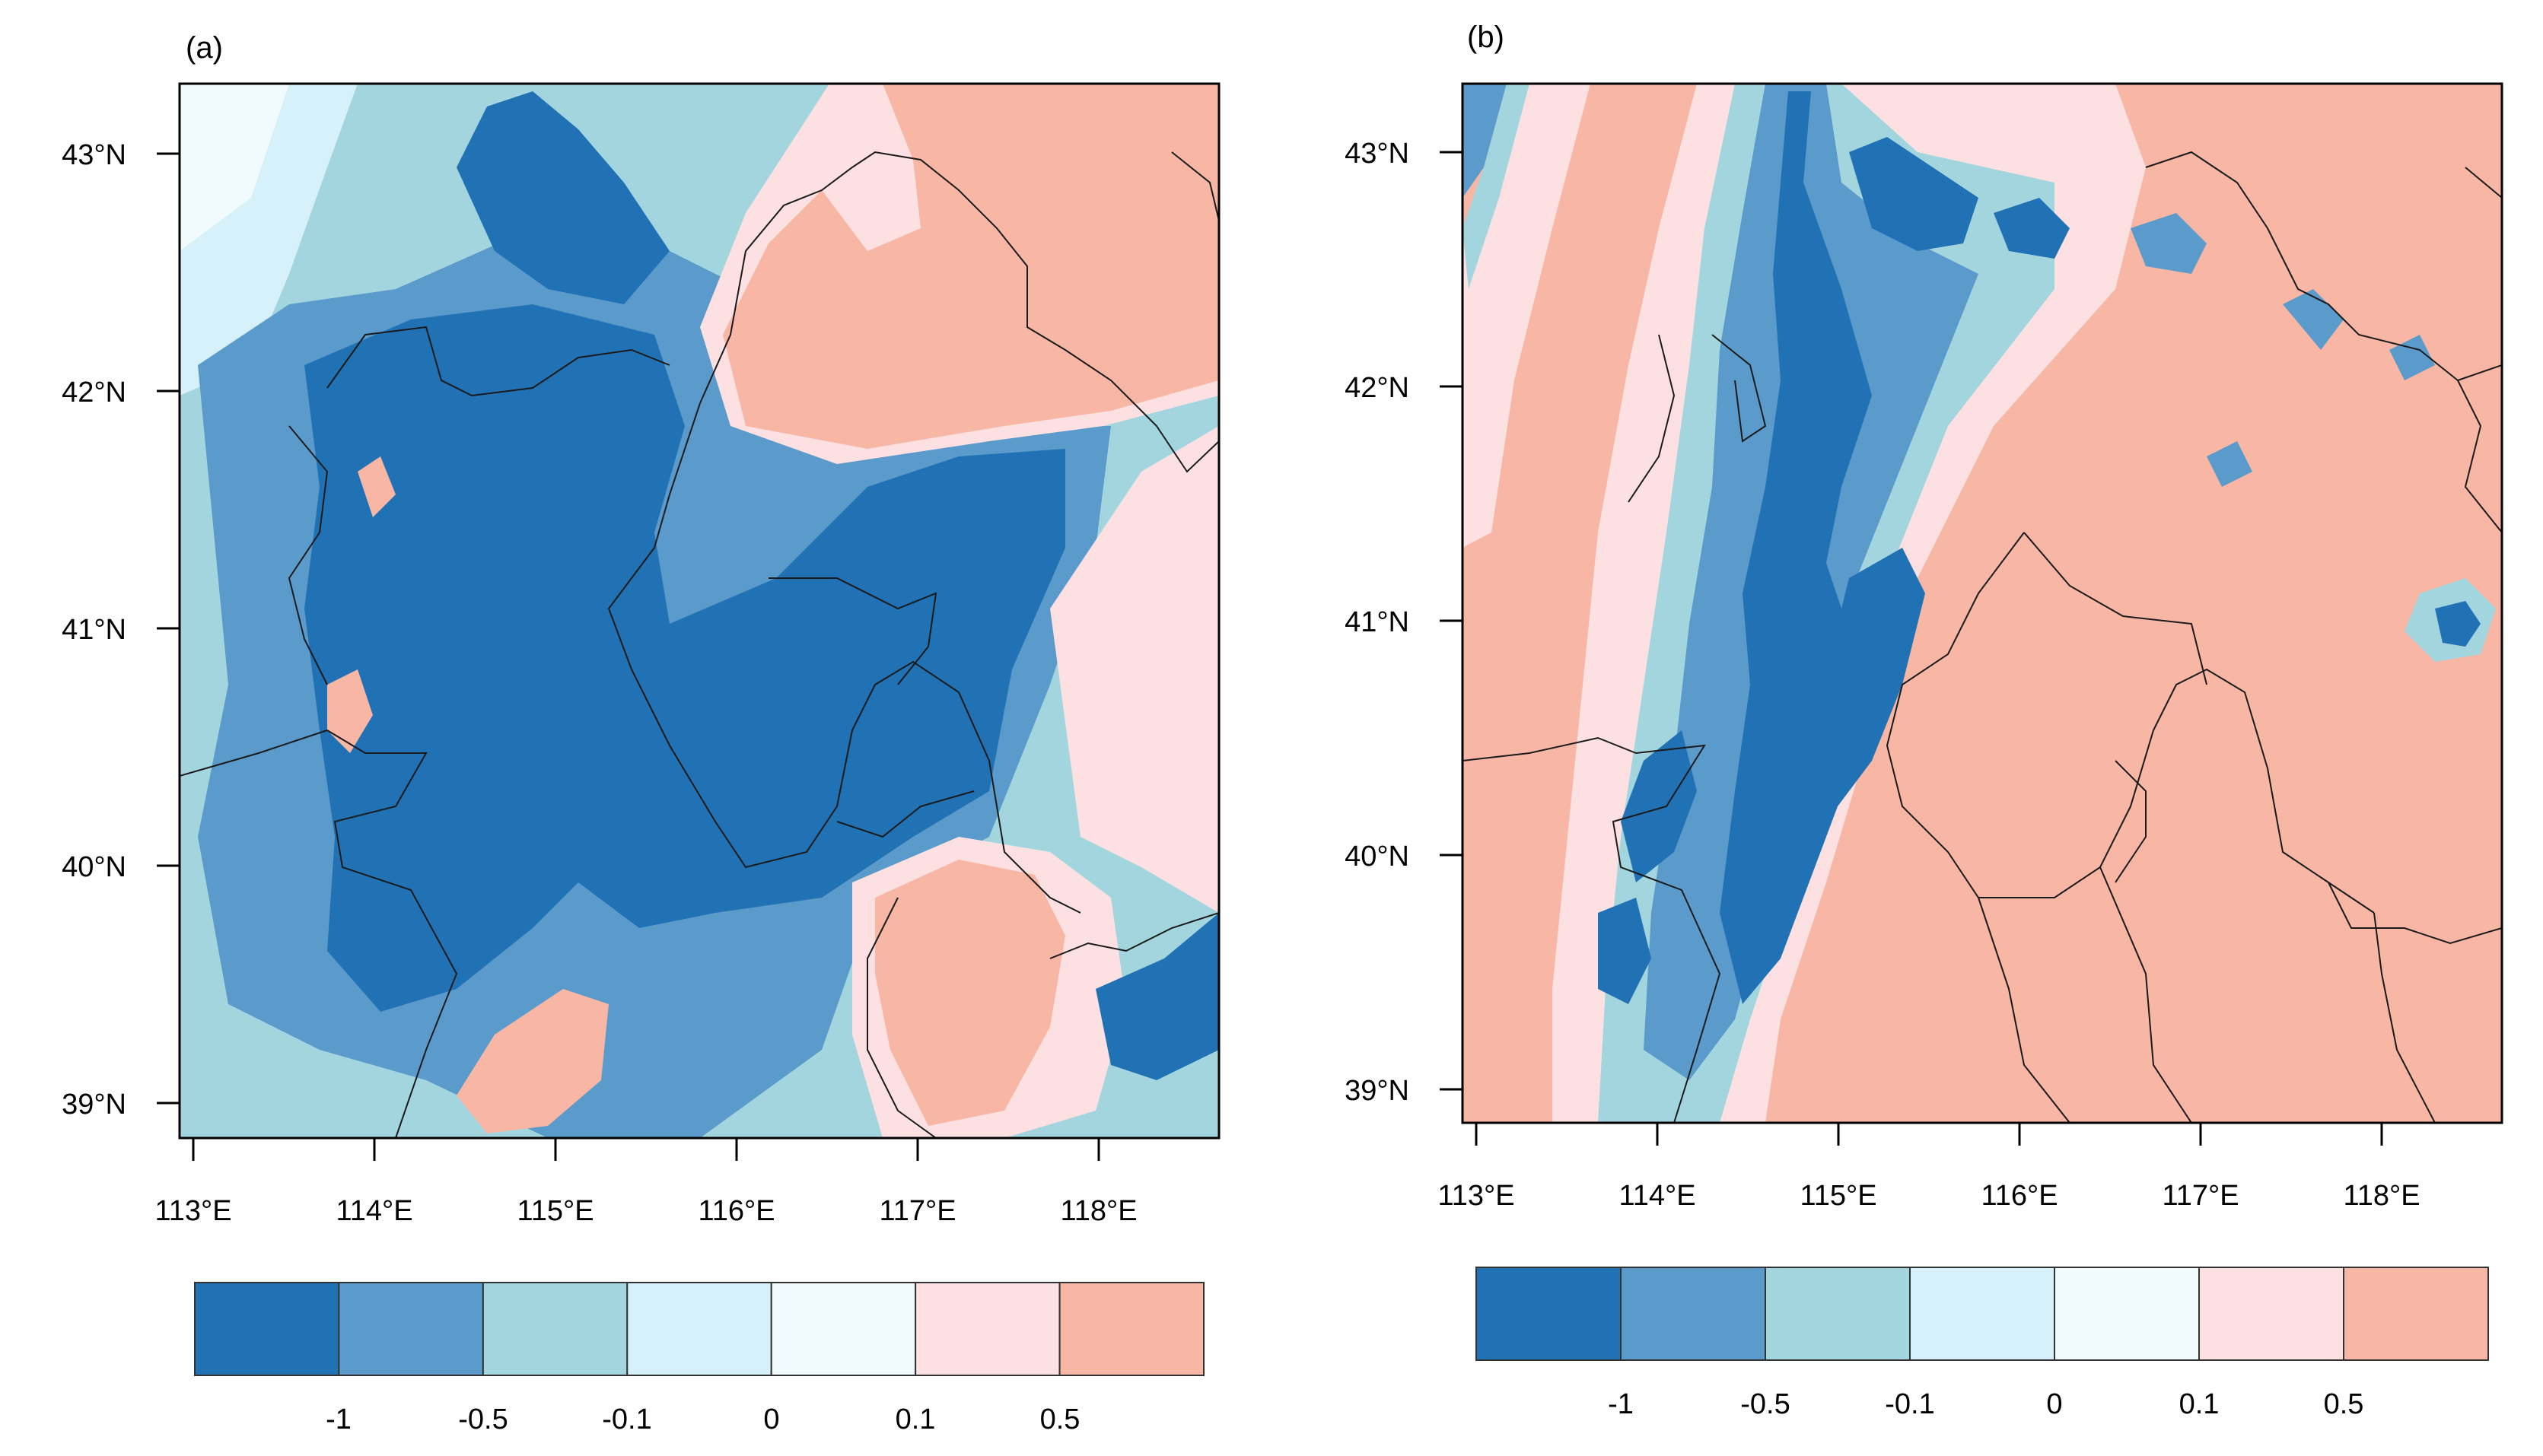 This screenshot has width=2543, height=1456. Describe the element at coordinates (1475, 1196) in the screenshot. I see `panel-b-lon-tick: 113°E` at that location.